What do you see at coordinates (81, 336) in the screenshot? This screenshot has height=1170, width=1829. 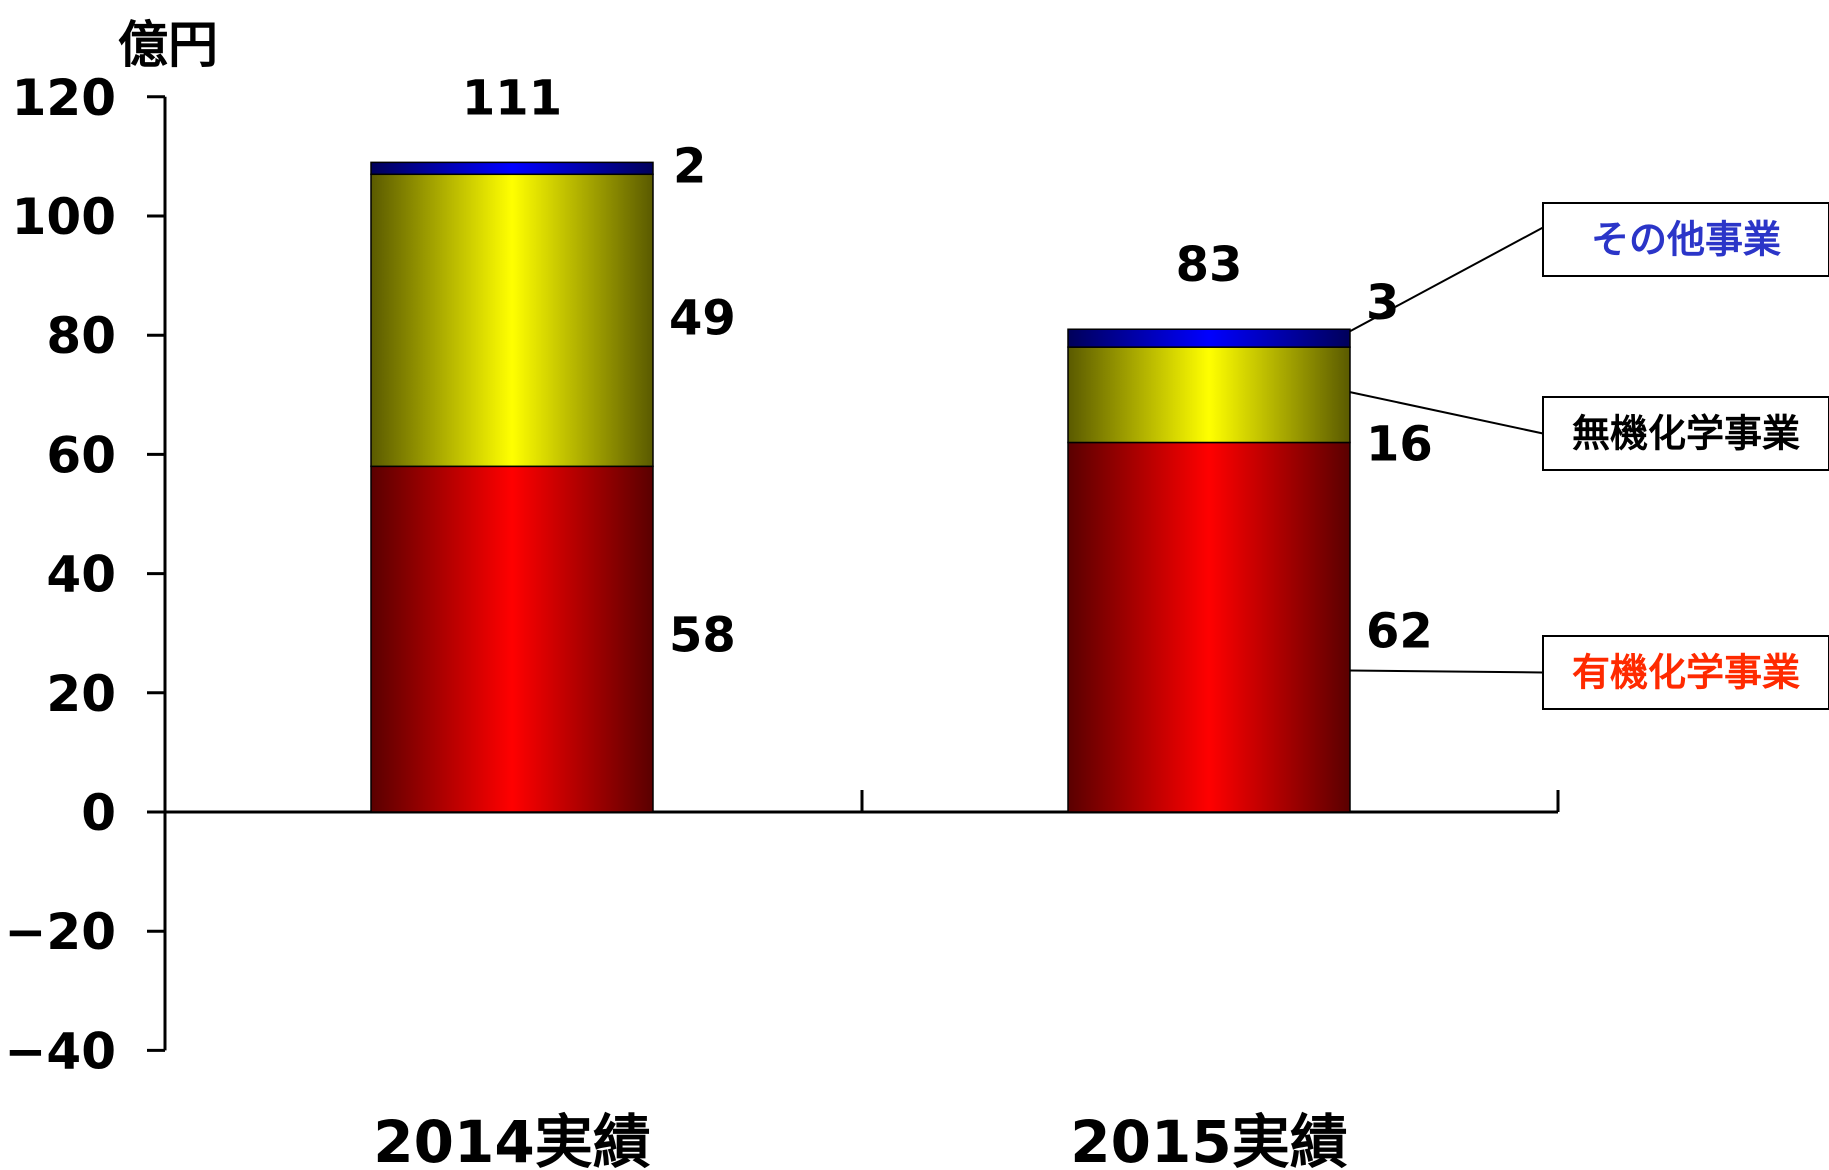 I see `y-tick-label: 80` at bounding box center [81, 336].